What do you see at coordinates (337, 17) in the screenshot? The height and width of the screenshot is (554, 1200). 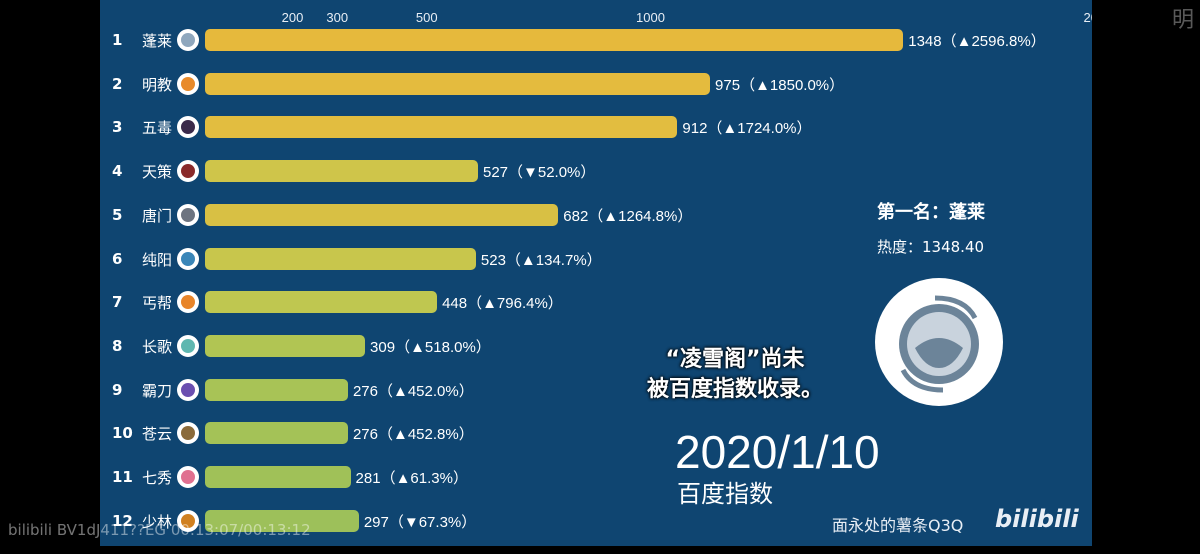 I see `x-tick-label: 300` at bounding box center [337, 17].